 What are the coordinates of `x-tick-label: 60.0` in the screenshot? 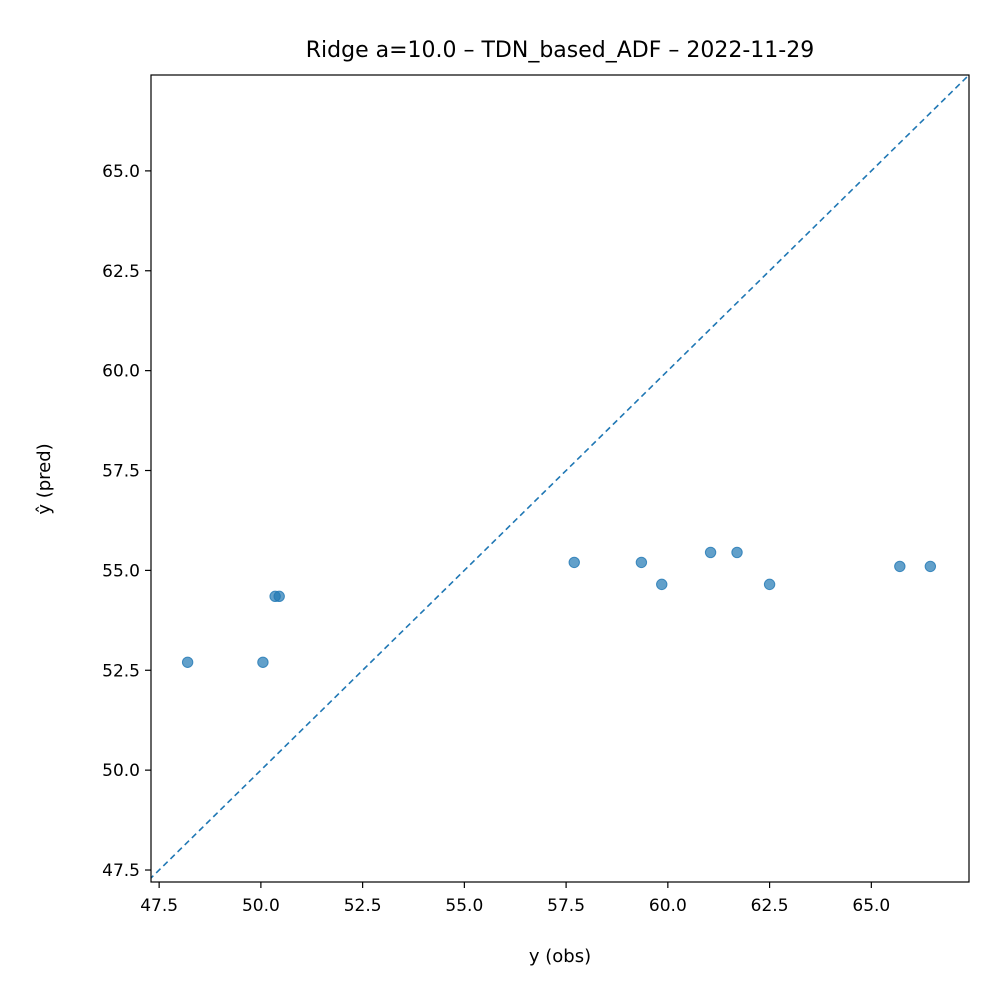 It's located at (668, 906).